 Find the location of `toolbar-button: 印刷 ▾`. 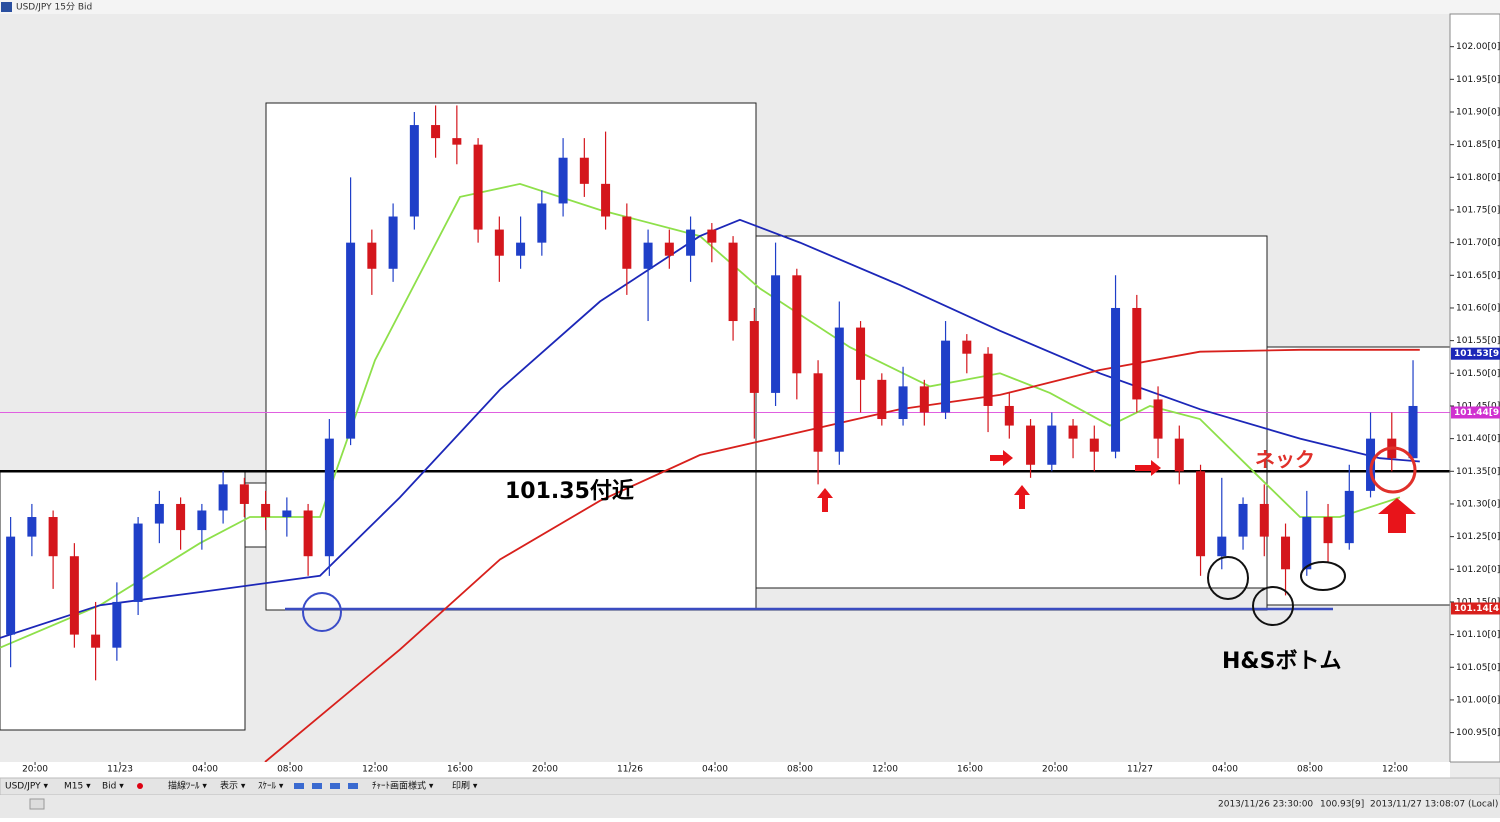

toolbar-button: 印刷 ▾ is located at coordinates (465, 786).